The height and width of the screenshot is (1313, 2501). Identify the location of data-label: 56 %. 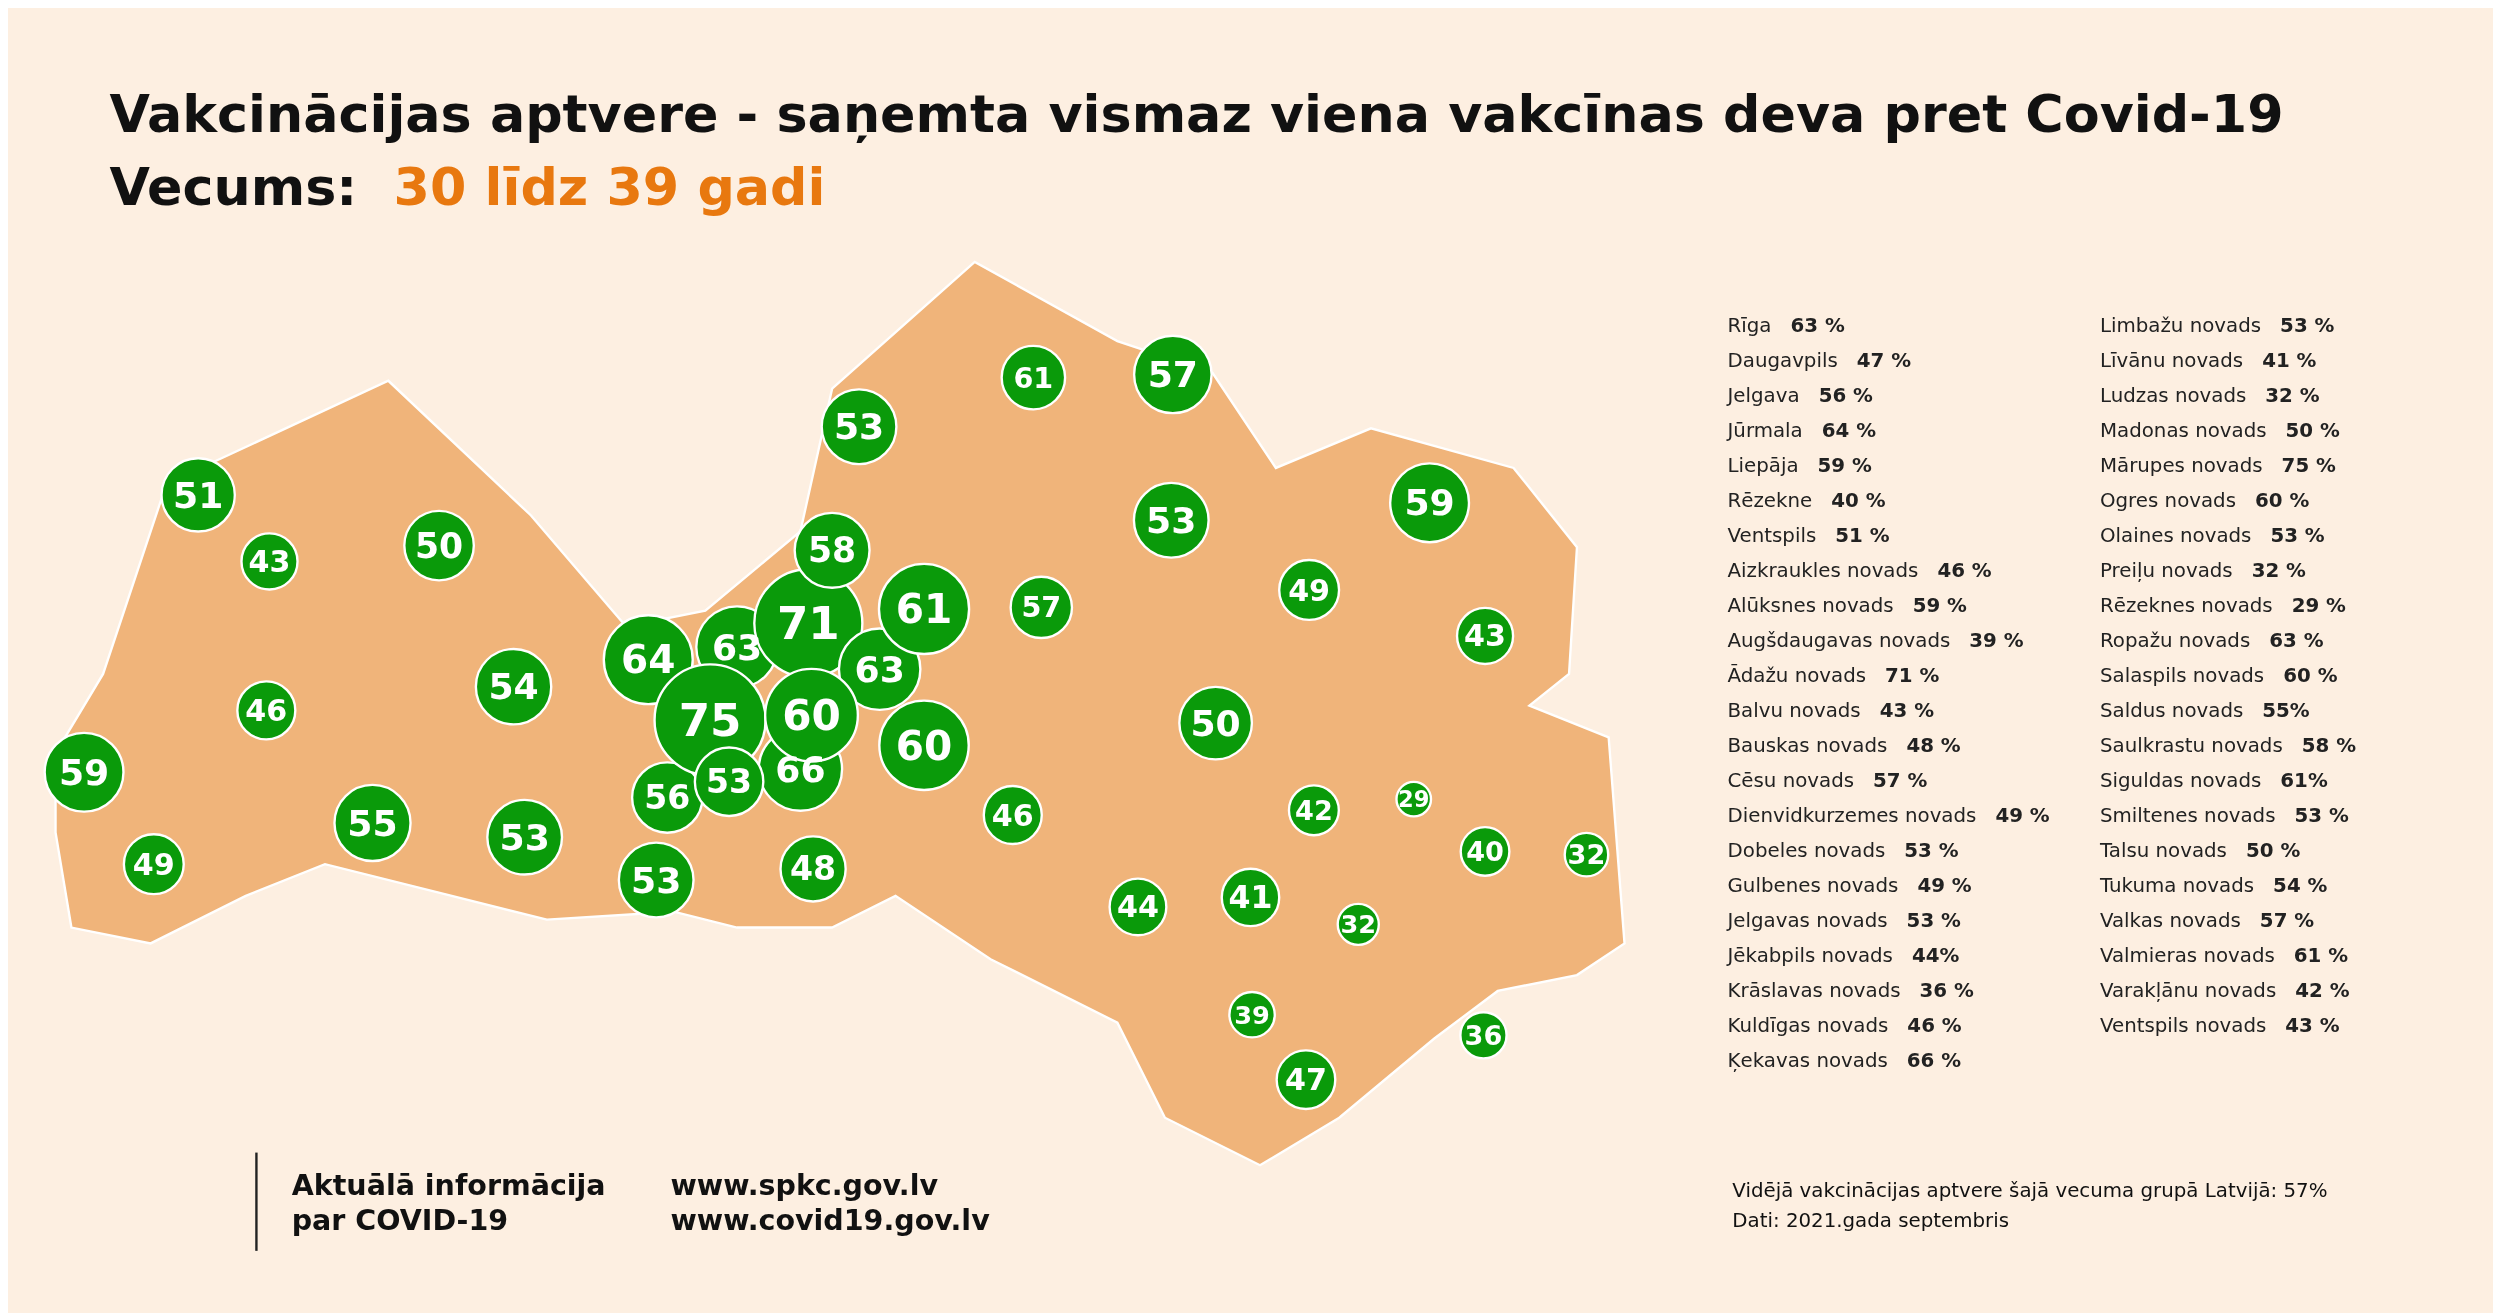
(1846, 395).